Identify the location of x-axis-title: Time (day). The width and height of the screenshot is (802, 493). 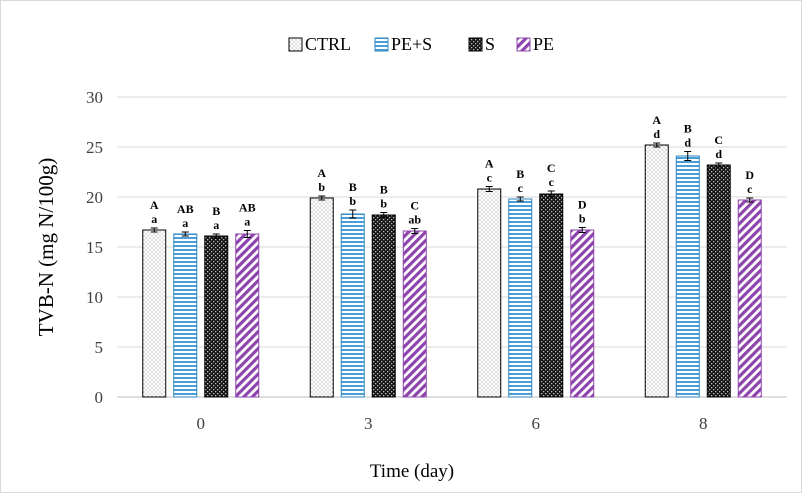
(412, 471).